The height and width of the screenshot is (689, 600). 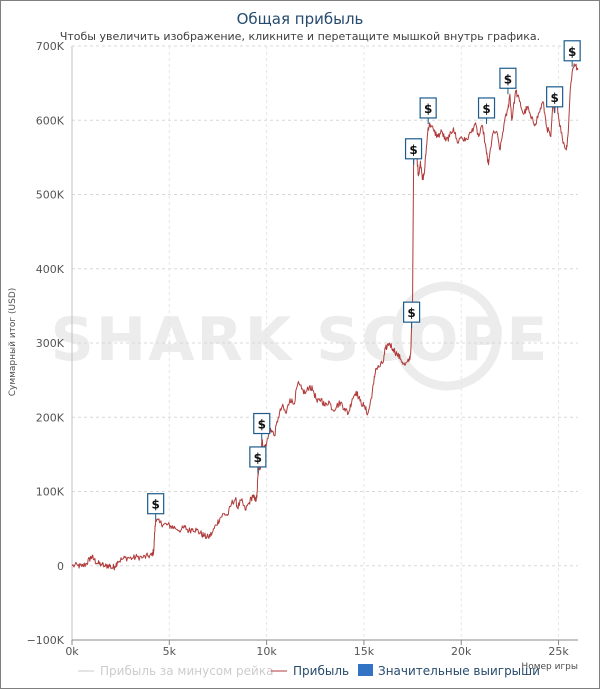 I want to click on legend-item: Прибыль за минусом рейка, so click(x=175, y=671).